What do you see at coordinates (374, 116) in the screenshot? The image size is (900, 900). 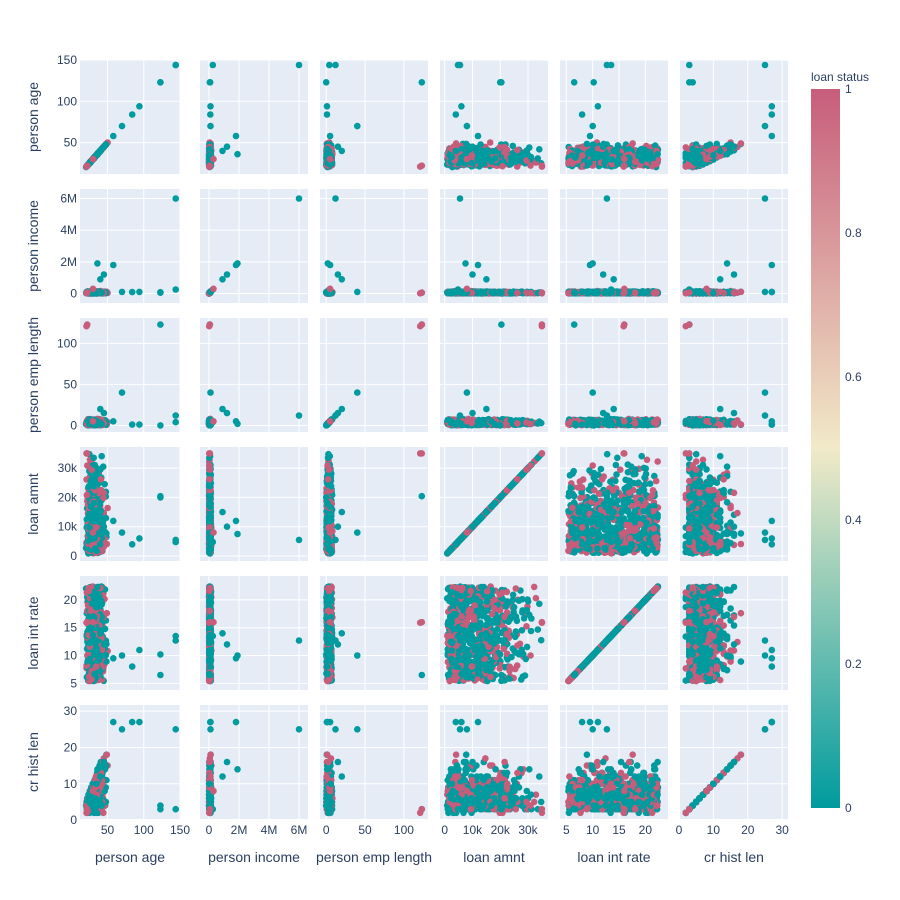 I see `panel-person_age-vs-person_emp_length` at bounding box center [374, 116].